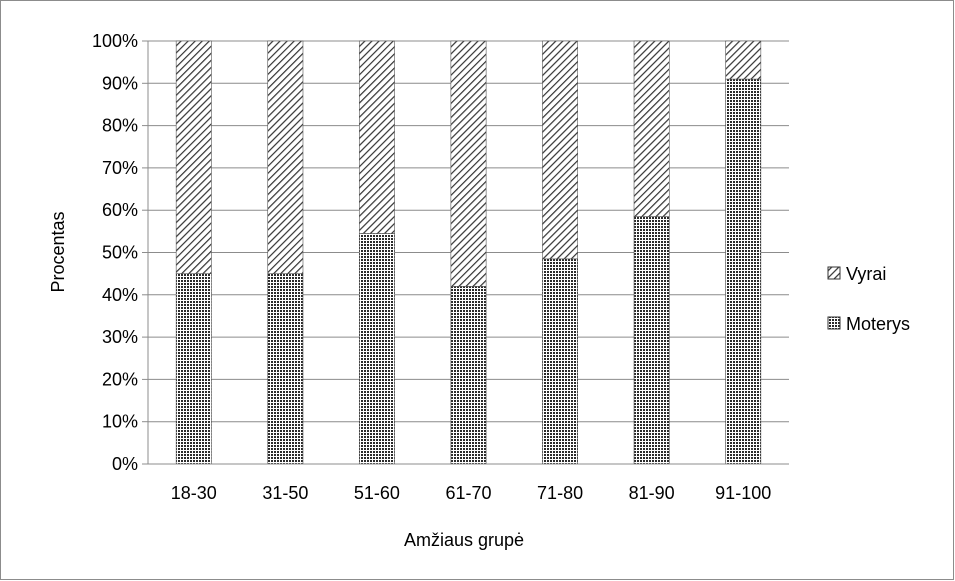 The height and width of the screenshot is (581, 955). Describe the element at coordinates (58, 251) in the screenshot. I see `y-axis-title: Procentas` at that location.